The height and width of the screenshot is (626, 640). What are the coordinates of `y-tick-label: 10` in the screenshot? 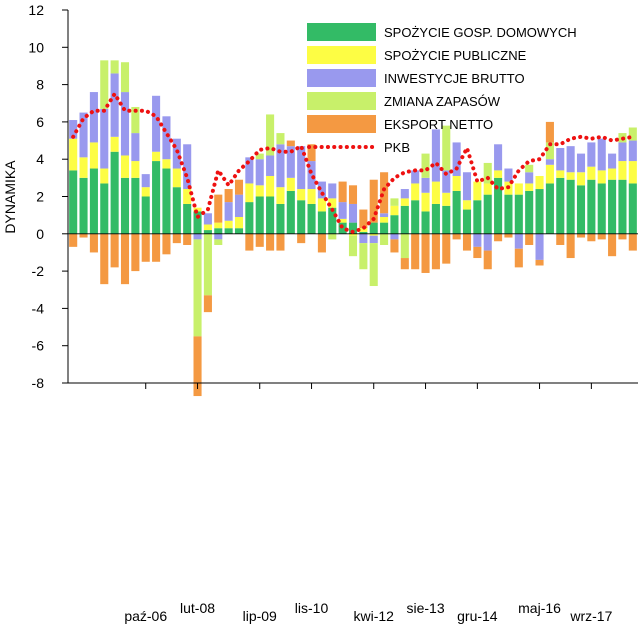 It's located at (36, 47).